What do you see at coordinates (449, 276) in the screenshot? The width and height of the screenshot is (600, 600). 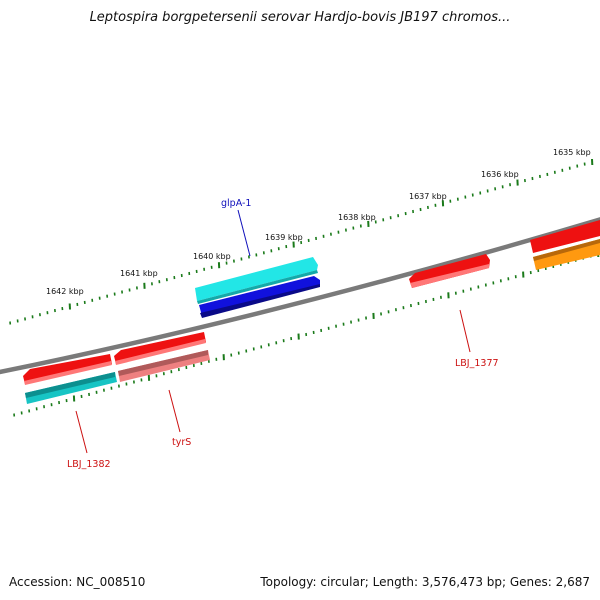 I see `gene-LBJ_1377-shade` at bounding box center [449, 276].